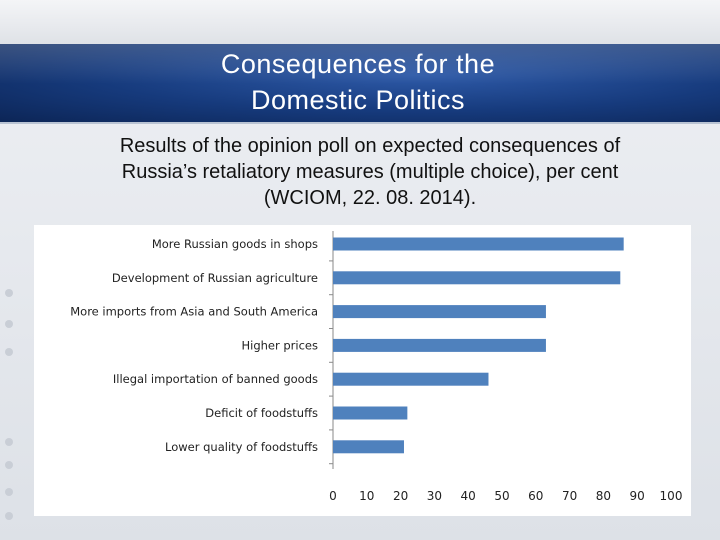  Describe the element at coordinates (215, 379) in the screenshot. I see `category-label-illegal-importation-of-banned-goods: Illegal importation of banned goods` at that location.